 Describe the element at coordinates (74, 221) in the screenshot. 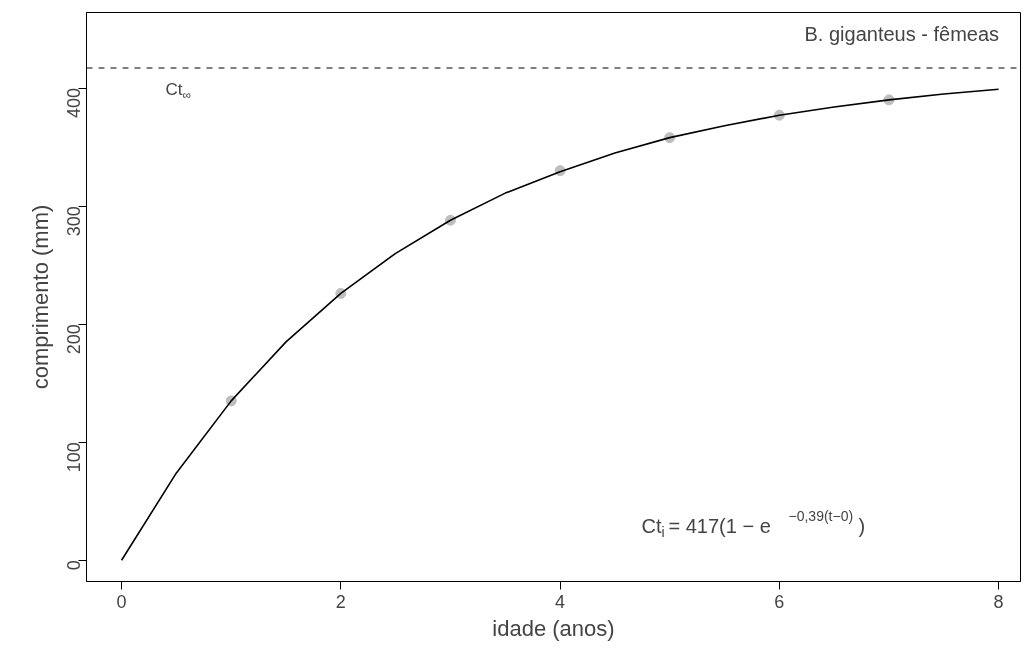

I see `y-tick-label: 300` at that location.